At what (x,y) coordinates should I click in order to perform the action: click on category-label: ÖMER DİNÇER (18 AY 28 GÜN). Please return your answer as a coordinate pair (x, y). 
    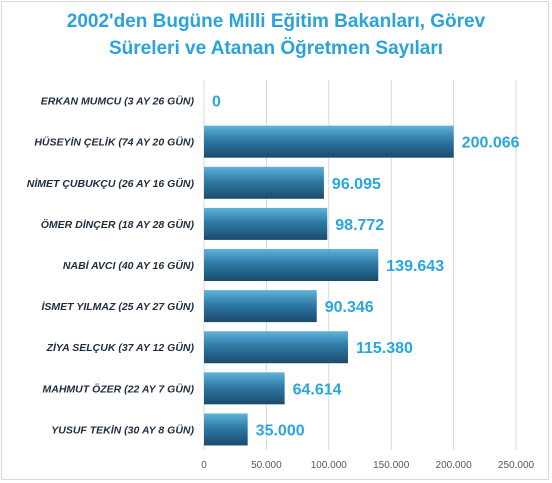
    Looking at the image, I should click on (118, 224).